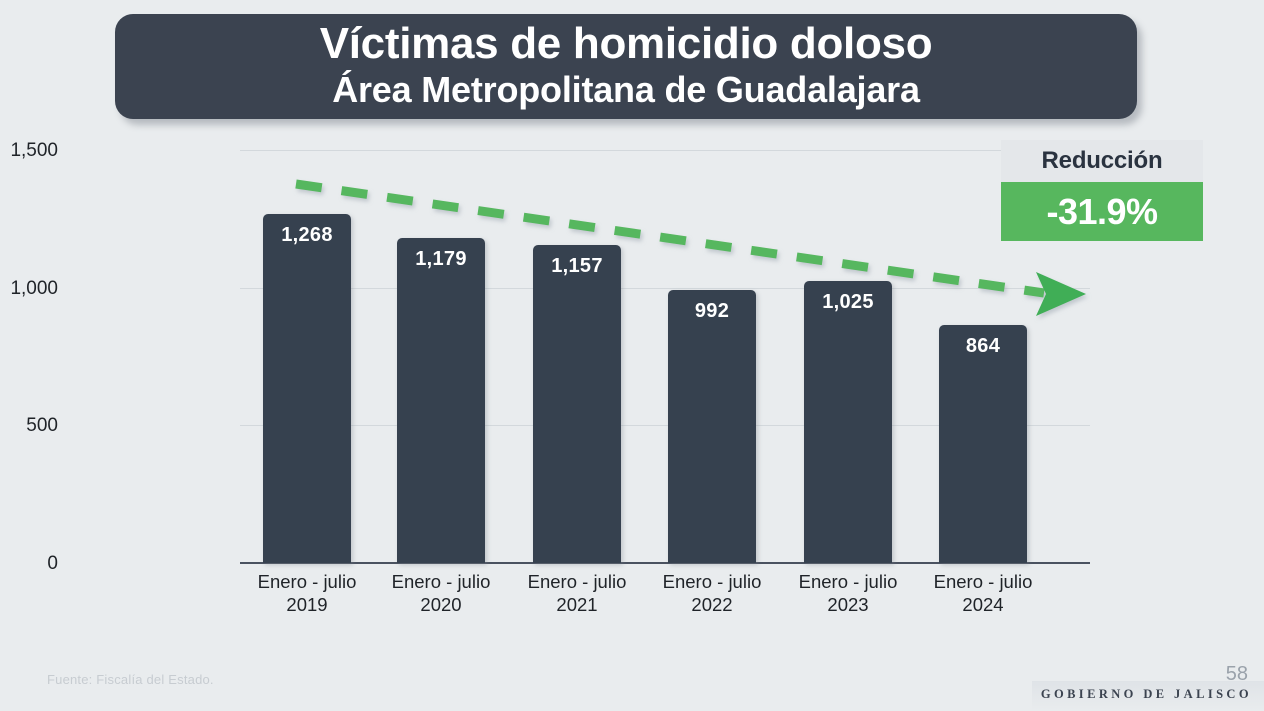 The height and width of the screenshot is (711, 1264). I want to click on x-axis-label-2019-line2: 2019, so click(307, 604).